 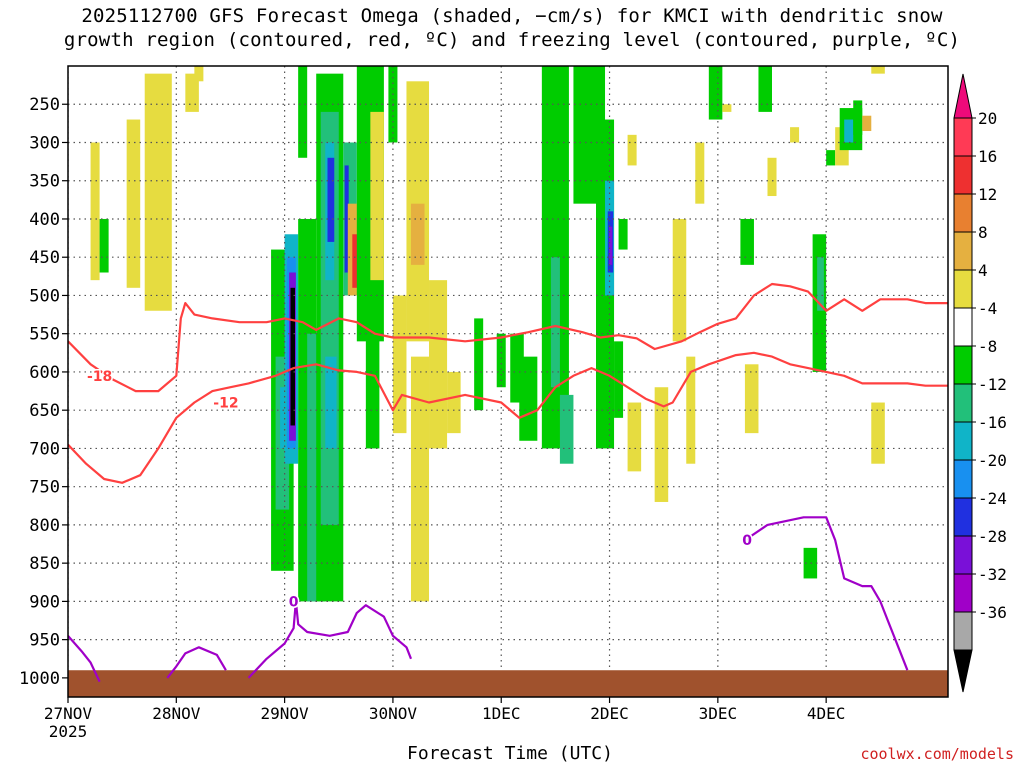 I want to click on time-tick-label: 27NOV, so click(x=68, y=713).